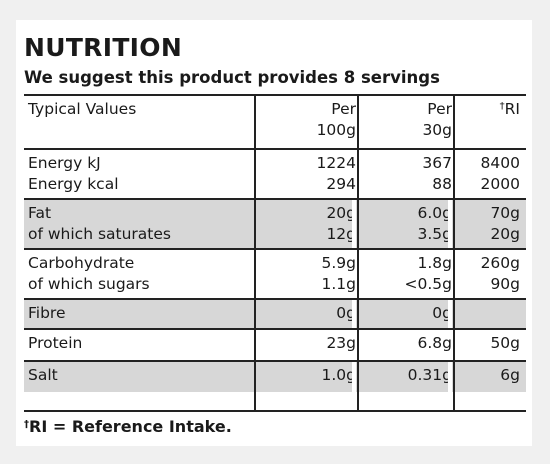  I want to click on label-title: NUTRITION, so click(103, 47).